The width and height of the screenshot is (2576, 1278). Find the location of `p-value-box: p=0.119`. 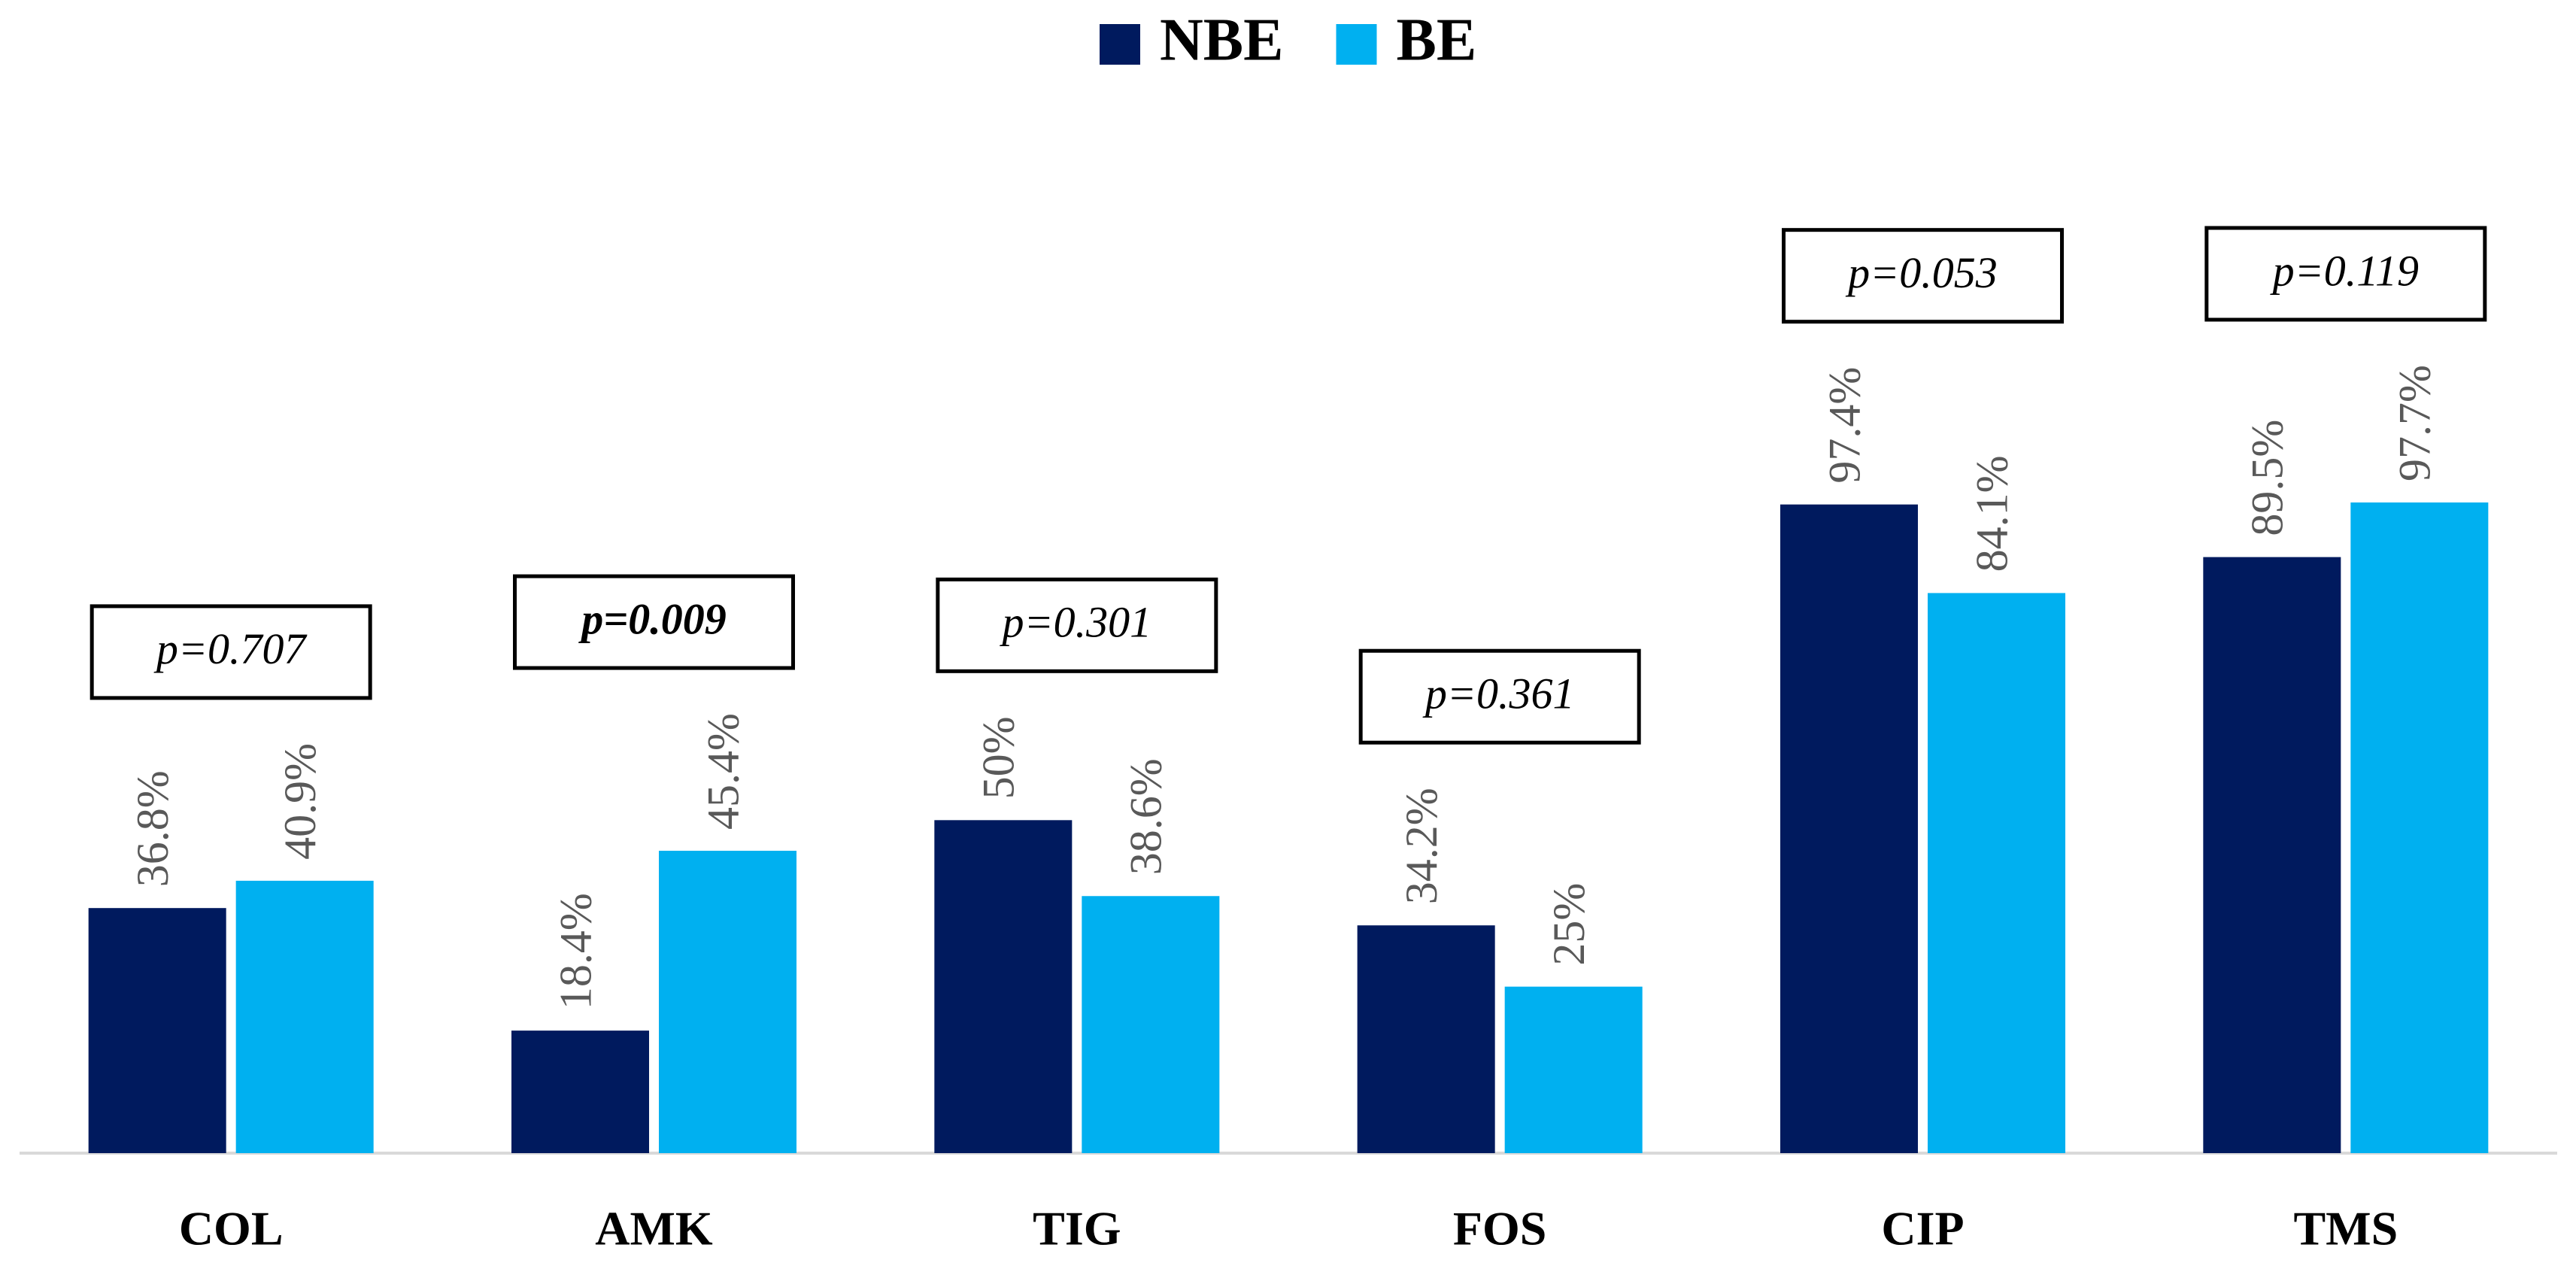

p-value-box: p=0.119 is located at coordinates (2345, 274).